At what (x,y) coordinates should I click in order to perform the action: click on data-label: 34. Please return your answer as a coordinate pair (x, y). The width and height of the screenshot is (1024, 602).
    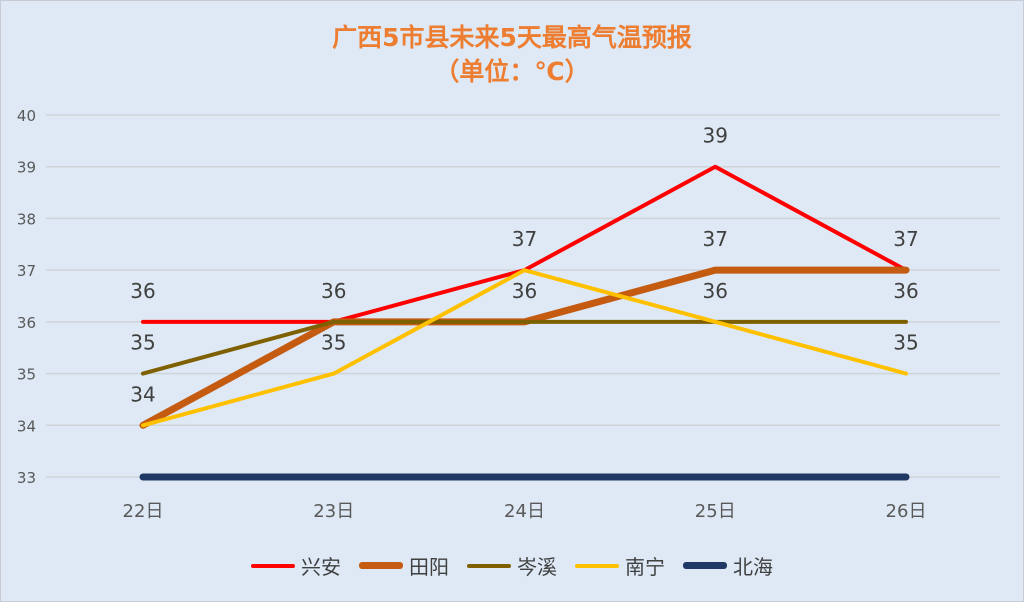
    Looking at the image, I should click on (142, 394).